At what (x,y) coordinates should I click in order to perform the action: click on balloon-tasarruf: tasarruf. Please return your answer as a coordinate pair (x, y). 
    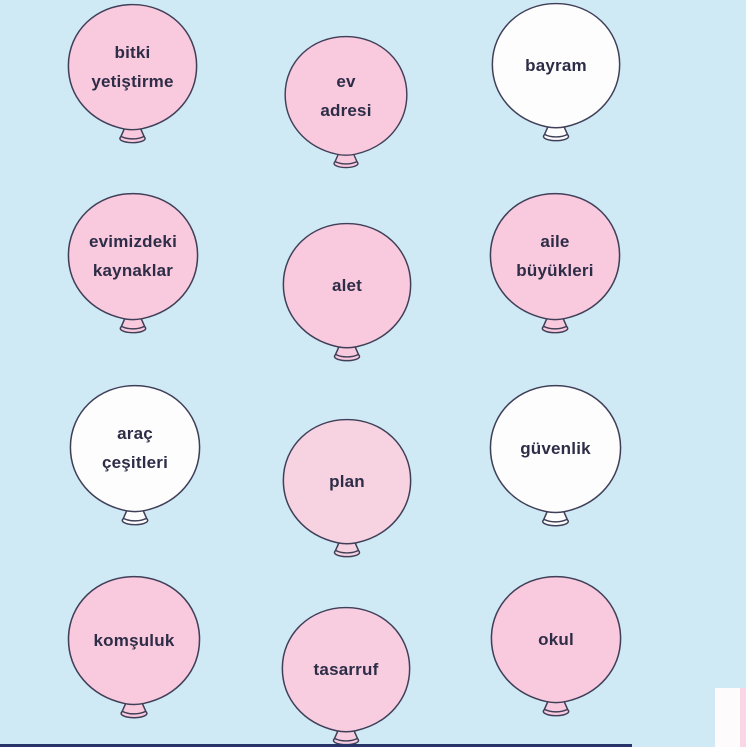
    Looking at the image, I should click on (346, 676).